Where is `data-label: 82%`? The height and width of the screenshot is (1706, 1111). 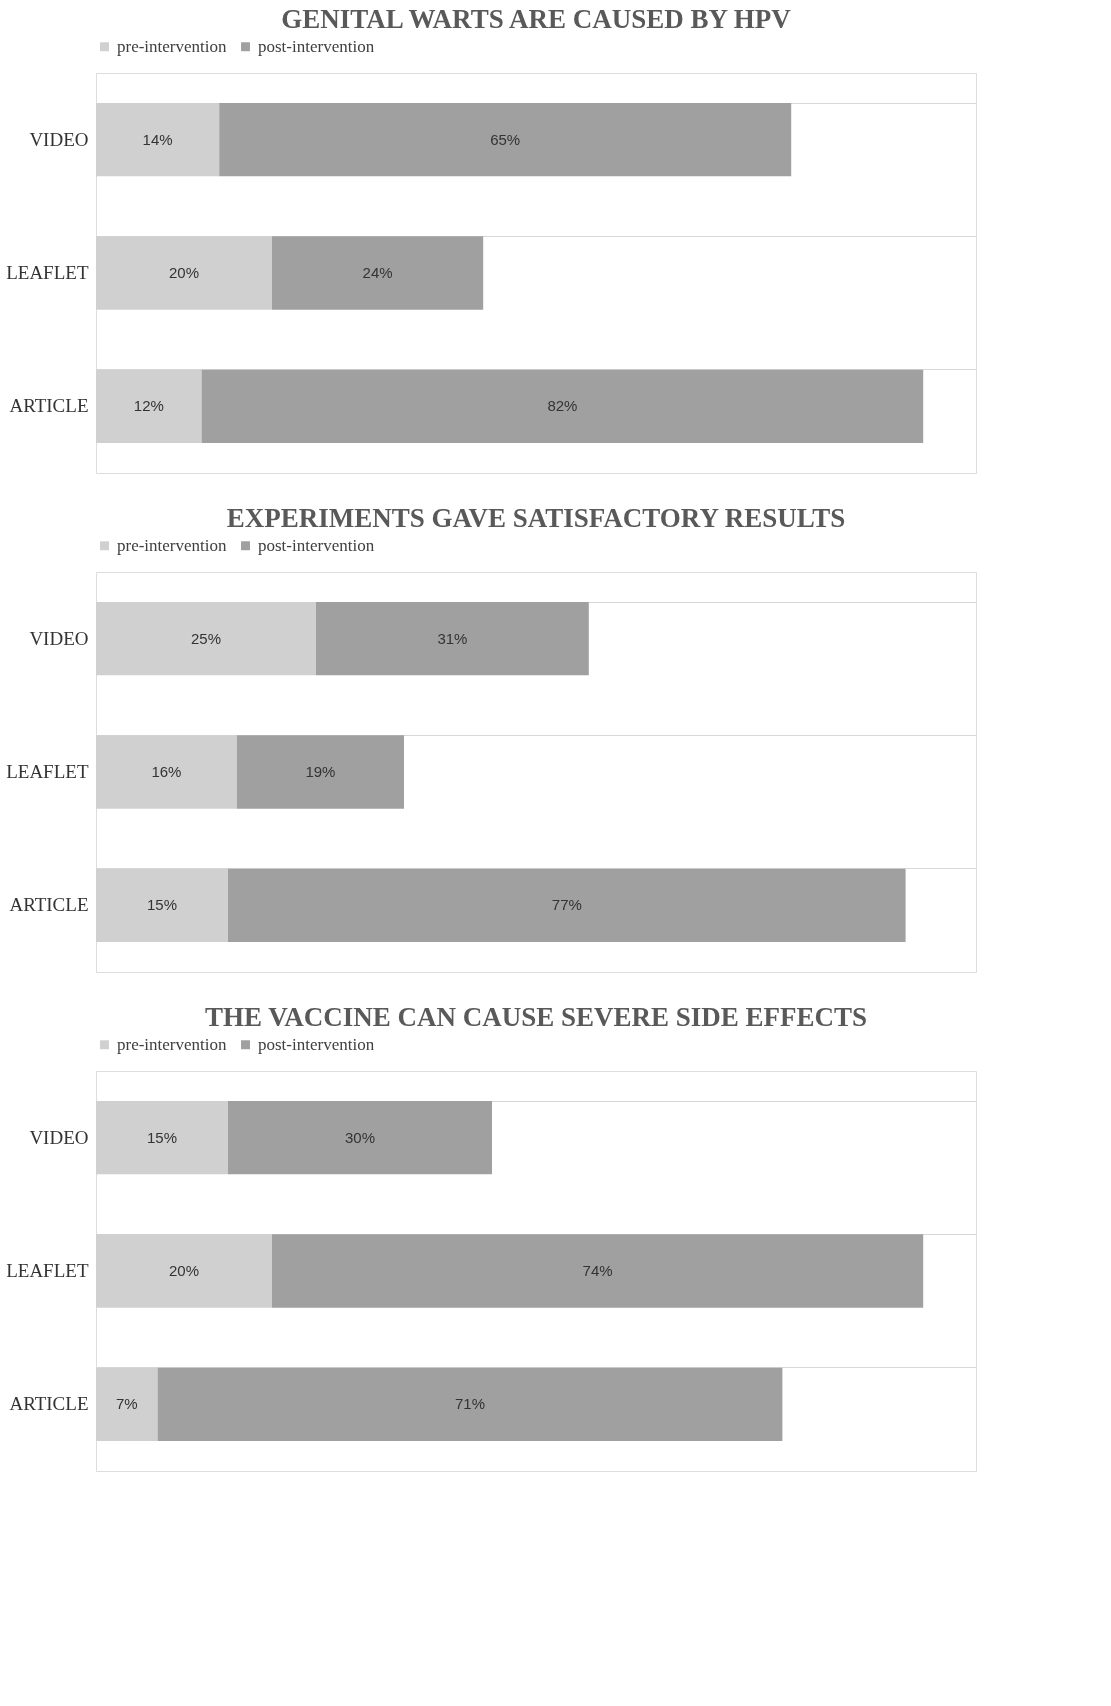 data-label: 82% is located at coordinates (562, 406).